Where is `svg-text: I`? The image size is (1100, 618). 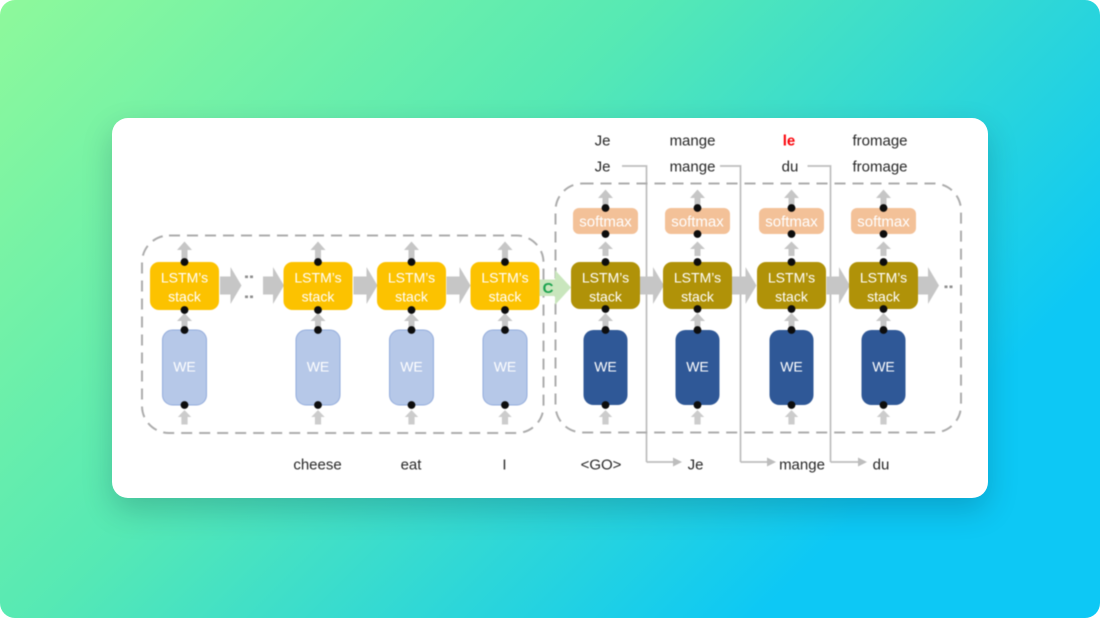
svg-text: I is located at coordinates (504, 465).